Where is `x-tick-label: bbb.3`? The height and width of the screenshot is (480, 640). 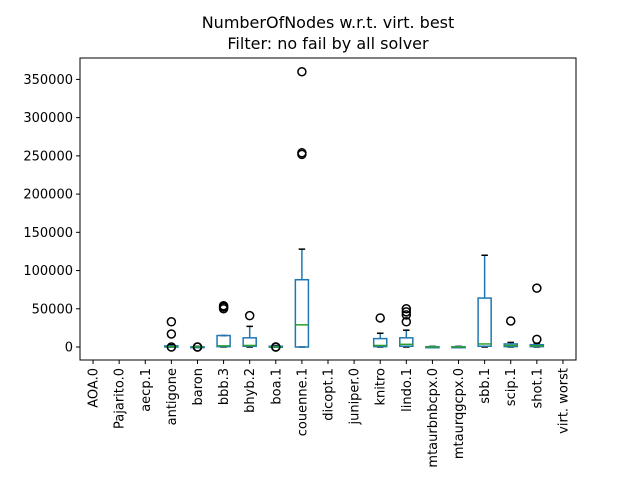
x-tick-label: bbb.3 is located at coordinates (224, 386).